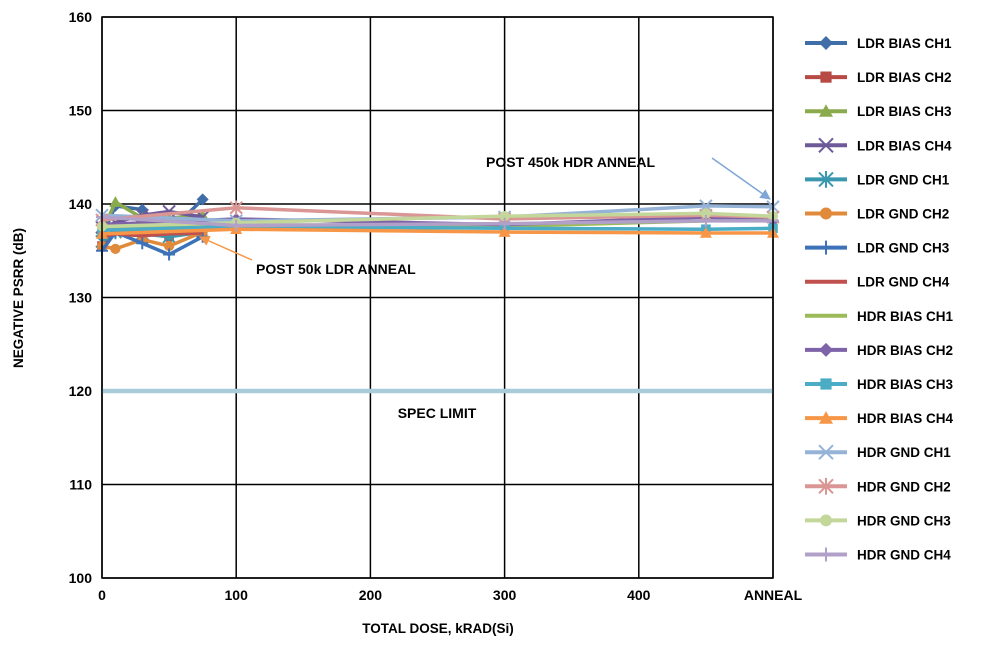 The height and width of the screenshot is (646, 989). I want to click on legend-label: HDR BIAS CH3, so click(905, 384).